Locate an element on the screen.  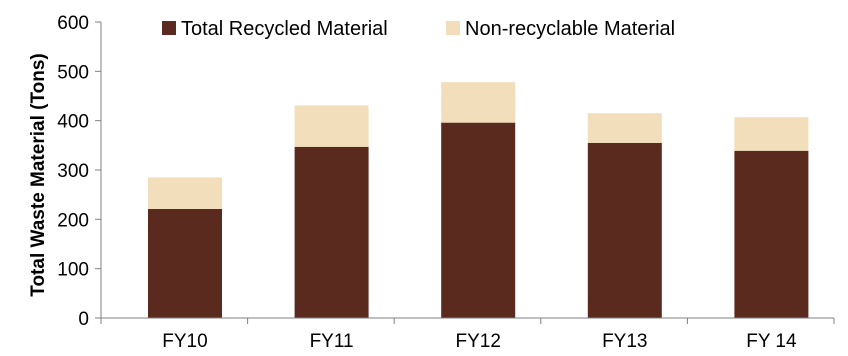
x-tick-label: FY10 is located at coordinates (184, 341).